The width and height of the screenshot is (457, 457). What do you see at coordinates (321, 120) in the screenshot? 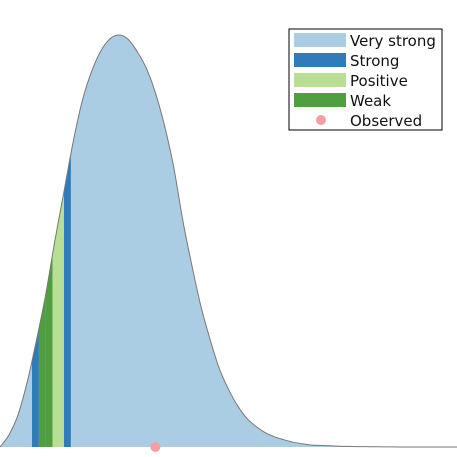
I see `legend-marker-observed` at bounding box center [321, 120].